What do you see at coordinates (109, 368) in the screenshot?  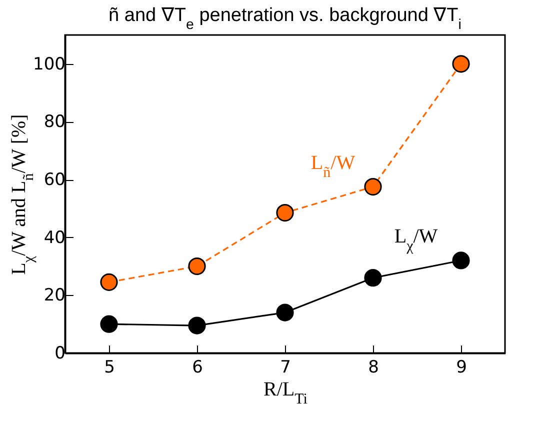 I see `x-tick-label: 5` at bounding box center [109, 368].